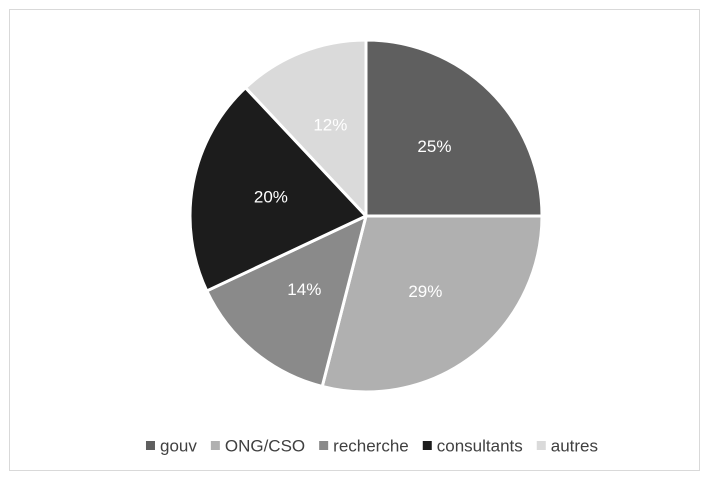 The width and height of the screenshot is (710, 479). I want to click on legend-item: recherche, so click(364, 445).